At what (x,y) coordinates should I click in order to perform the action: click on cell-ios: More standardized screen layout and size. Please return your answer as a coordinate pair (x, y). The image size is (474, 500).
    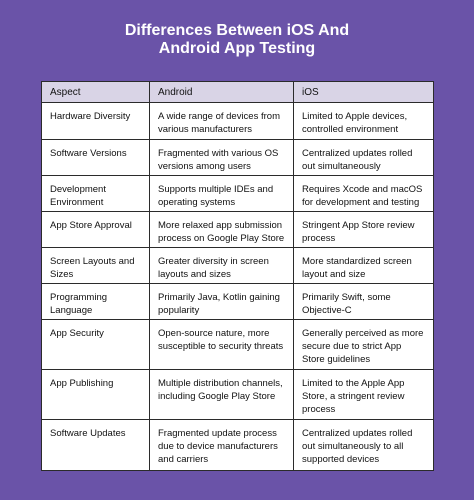
    Looking at the image, I should click on (363, 265).